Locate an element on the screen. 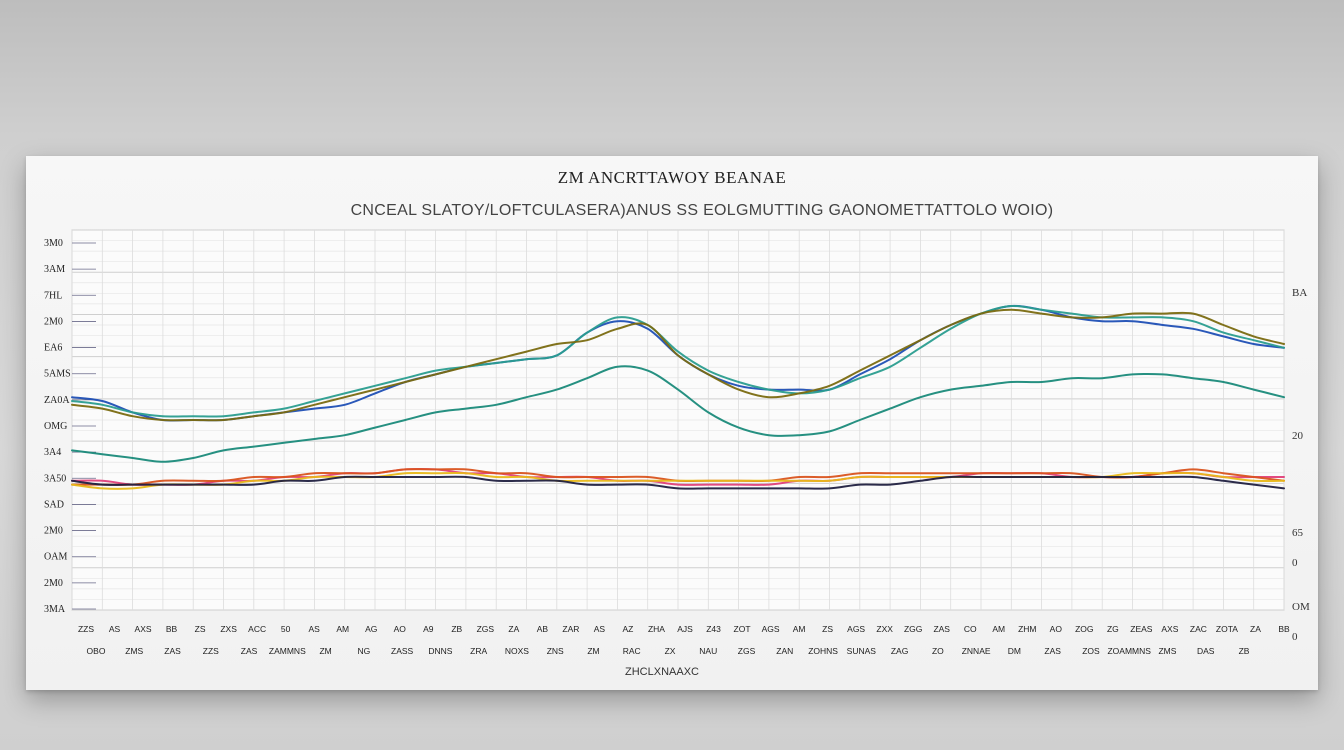  x-tick-label: DAS is located at coordinates (1206, 651).